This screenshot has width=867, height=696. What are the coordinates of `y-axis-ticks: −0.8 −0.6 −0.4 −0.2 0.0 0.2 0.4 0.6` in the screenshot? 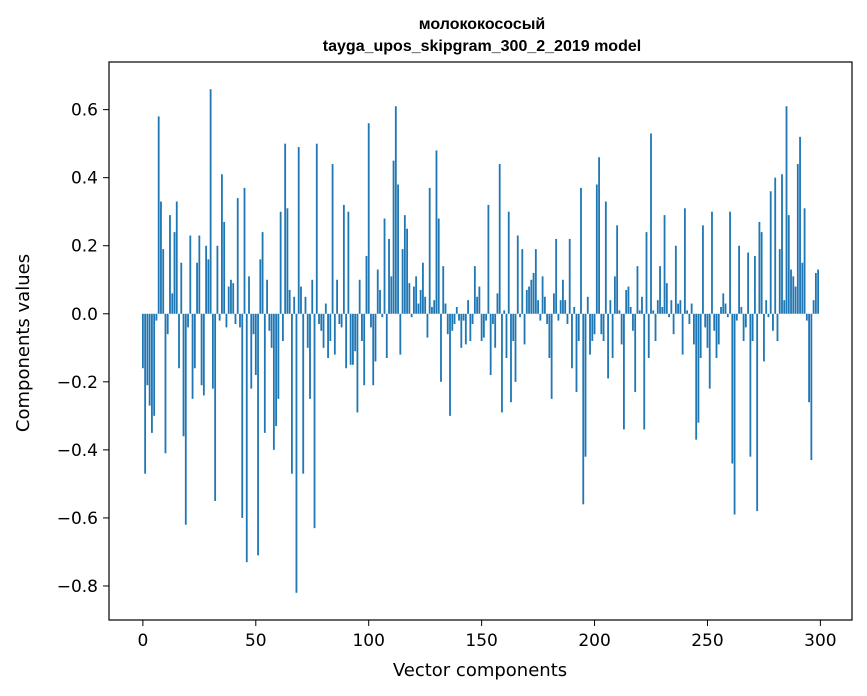 It's located at (83, 349).